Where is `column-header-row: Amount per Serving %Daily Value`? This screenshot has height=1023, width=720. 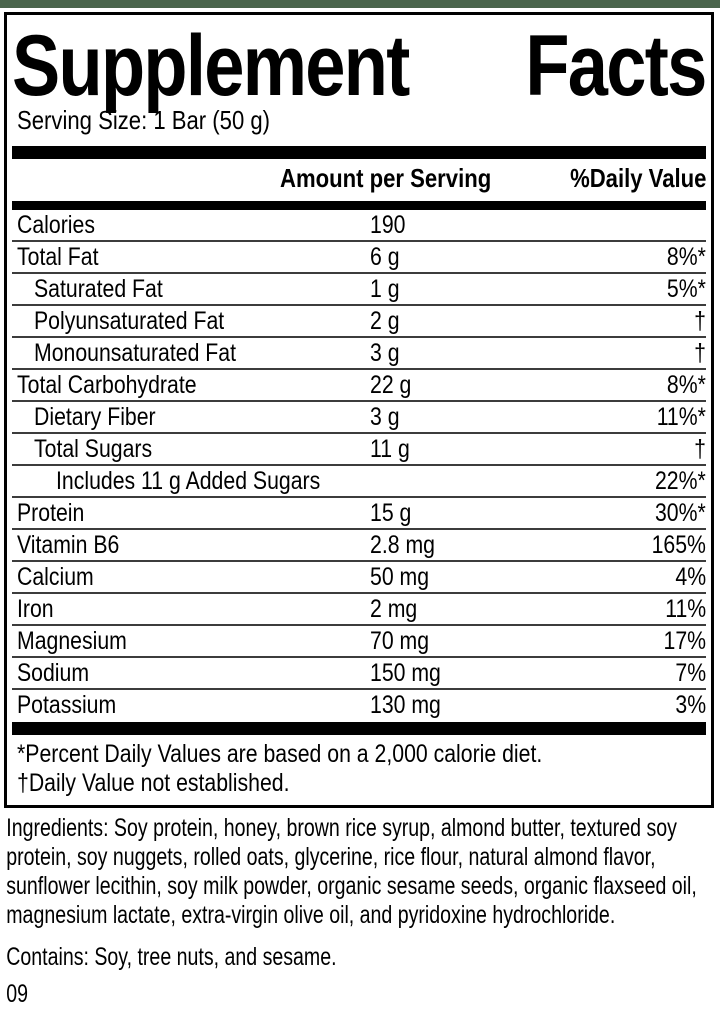
column-header-row: Amount per Serving %Daily Value is located at coordinates (359, 180).